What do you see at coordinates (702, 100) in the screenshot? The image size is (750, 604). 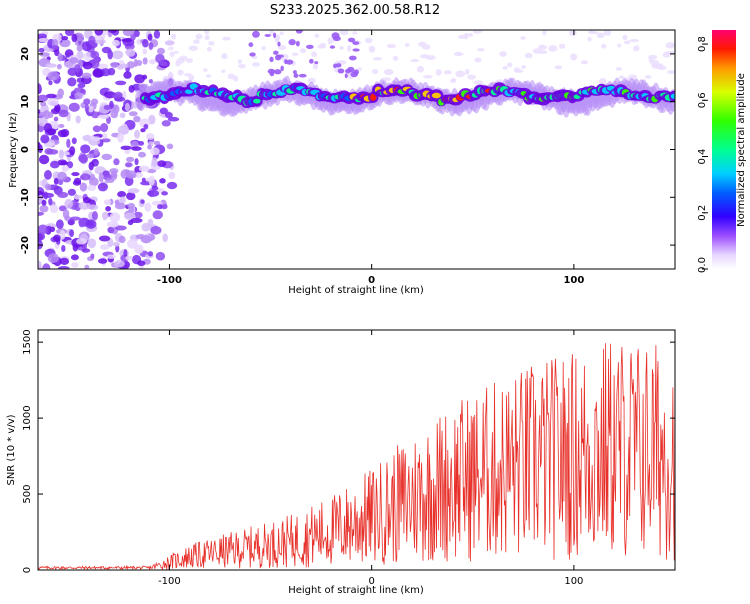 I see `colorbar-tick-label: 0.6` at bounding box center [702, 100].